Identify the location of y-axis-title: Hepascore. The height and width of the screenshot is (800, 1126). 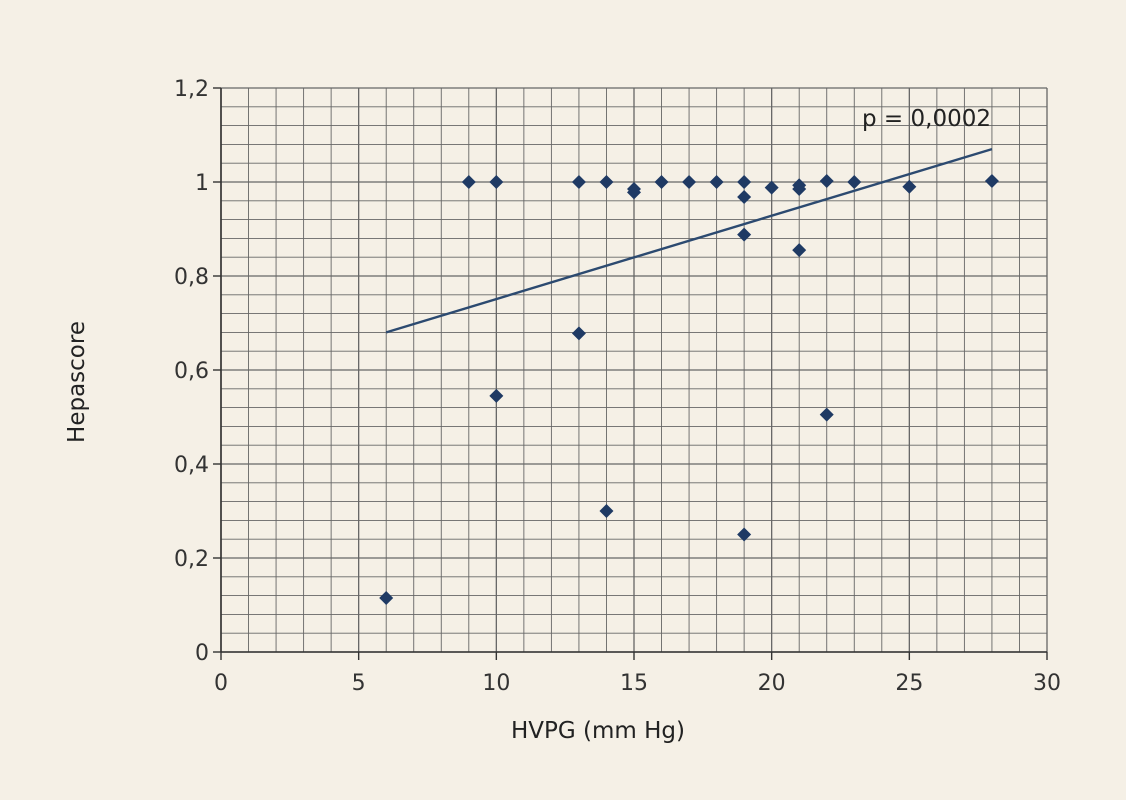
(77, 382).